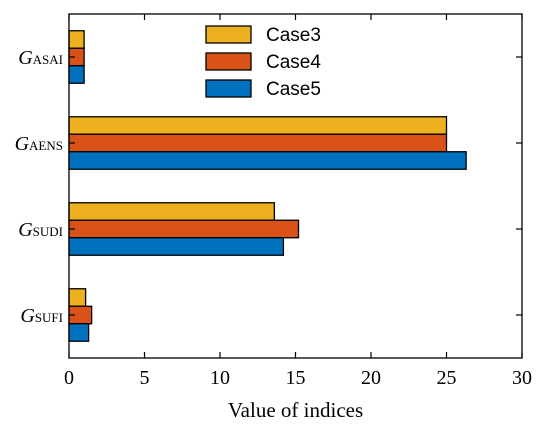 This screenshot has width=550, height=425. I want to click on bar-case5-gsudi, so click(176, 246).